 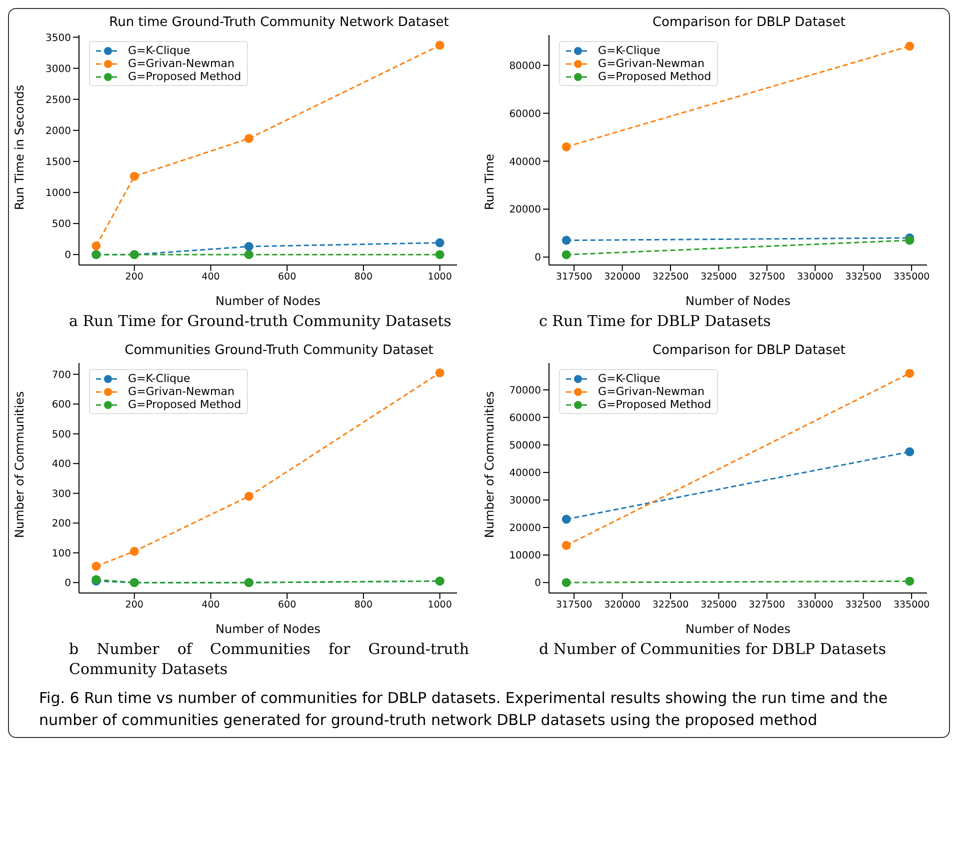 I want to click on y-tick-label: 3000, so click(x=58, y=69).